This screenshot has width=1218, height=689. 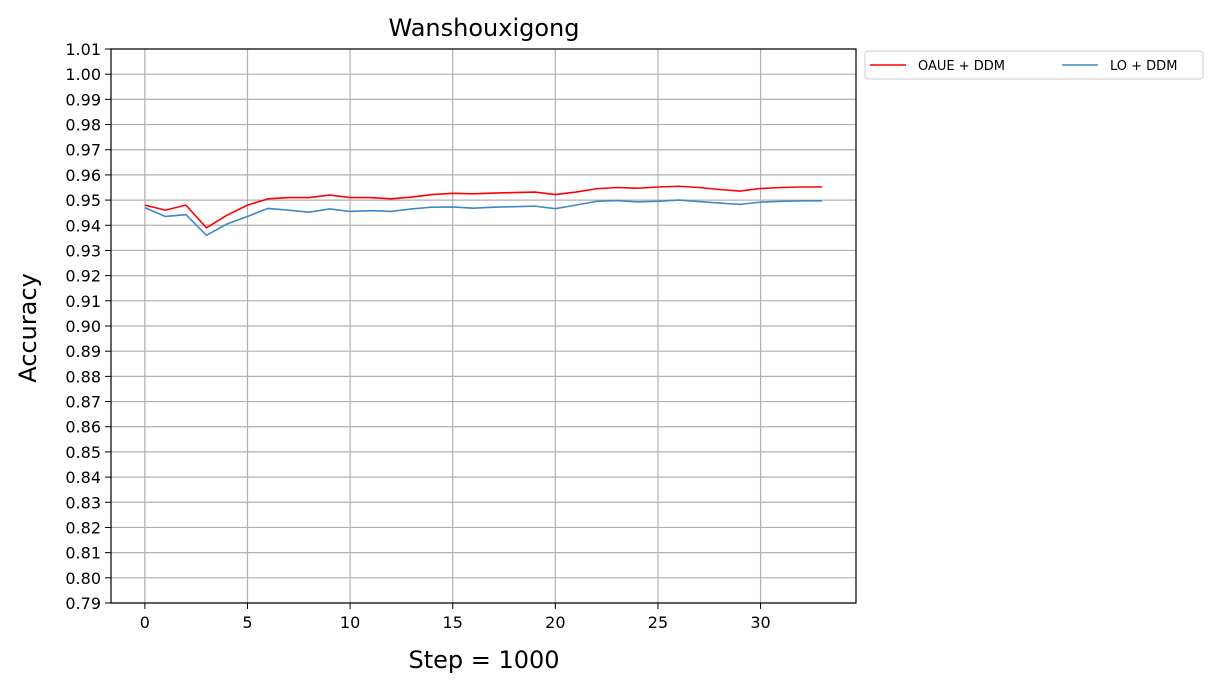 What do you see at coordinates (83, 452) in the screenshot?
I see `y-tick-label: 0.85` at bounding box center [83, 452].